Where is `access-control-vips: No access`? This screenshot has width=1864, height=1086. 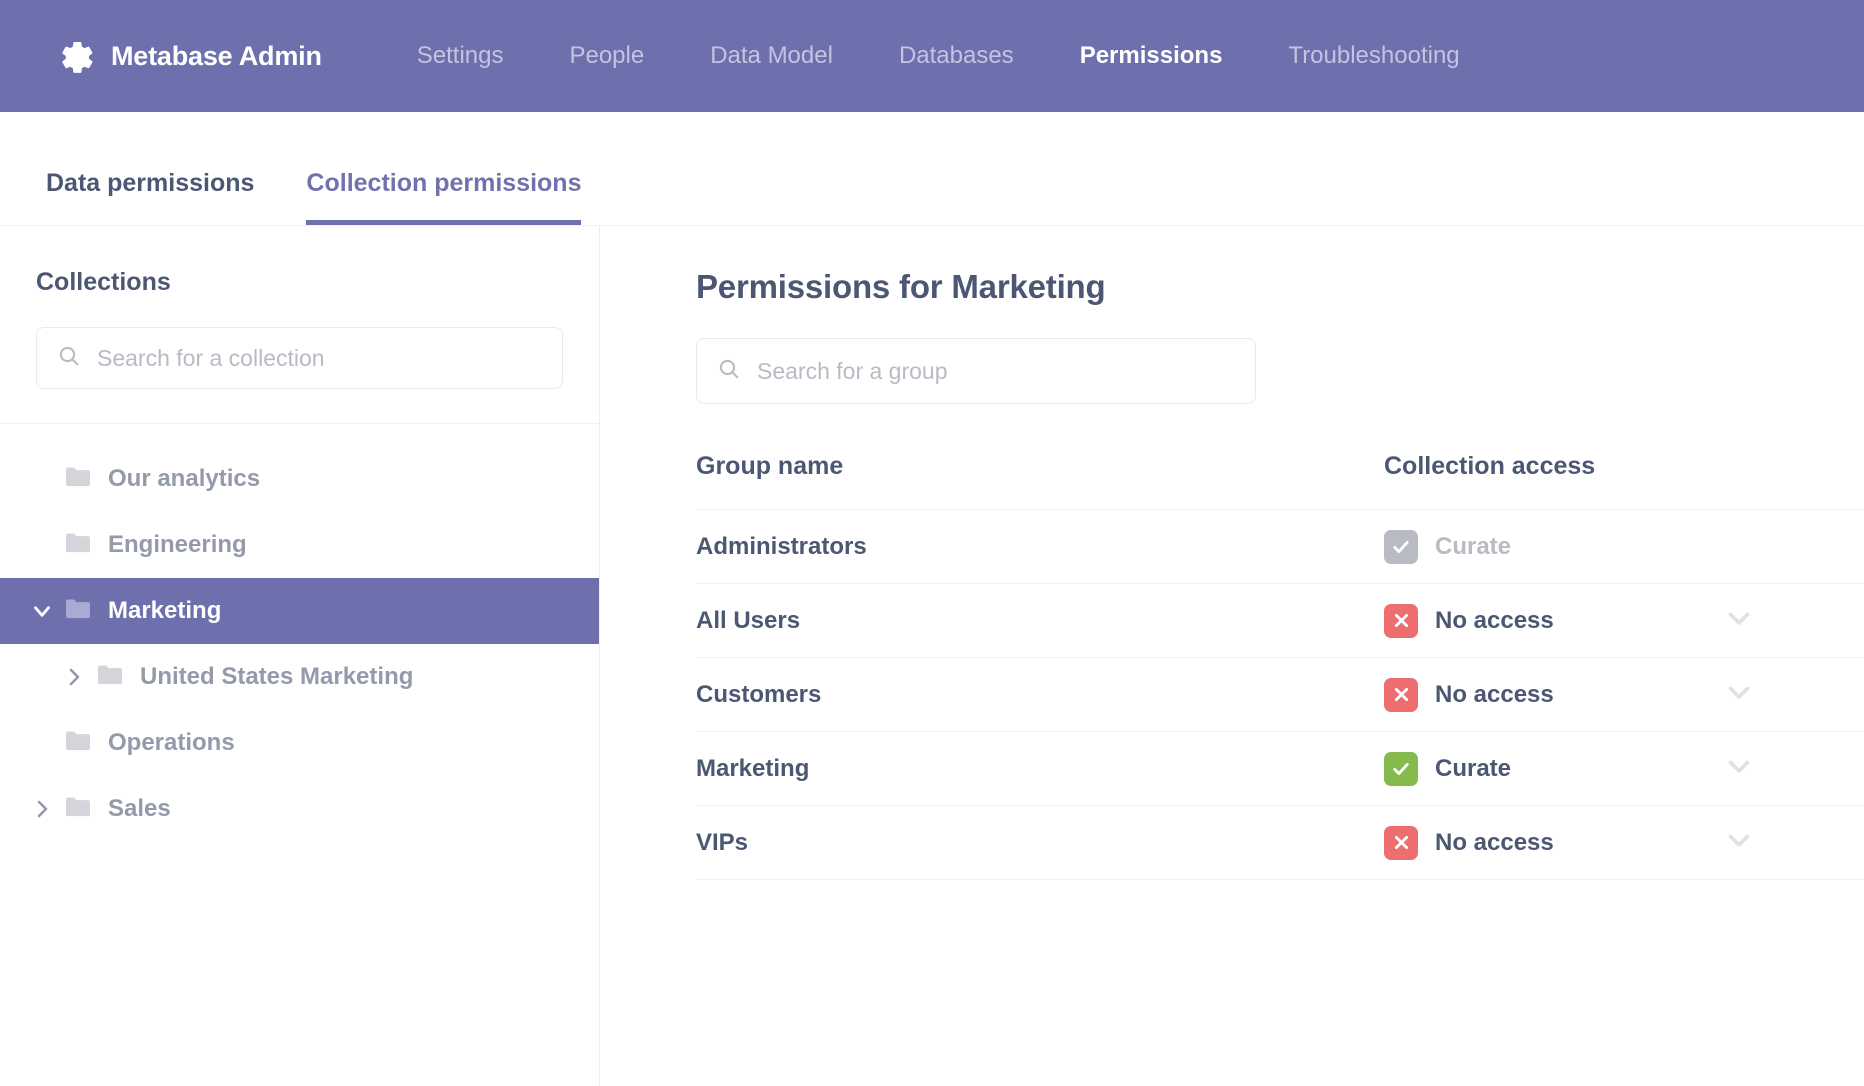
access-control-vips: No access is located at coordinates (1469, 842).